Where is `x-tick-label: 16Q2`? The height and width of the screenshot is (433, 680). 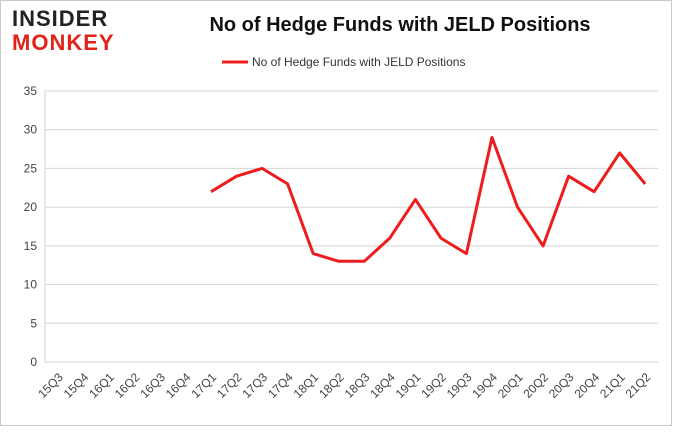 x-tick-label: 16Q2 is located at coordinates (127, 385).